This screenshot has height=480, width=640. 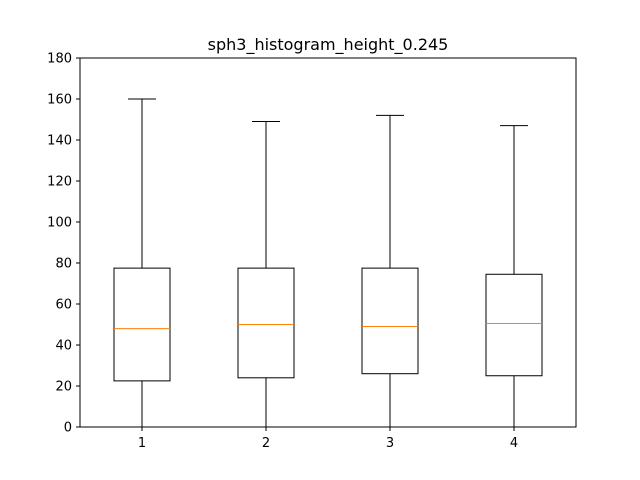 What do you see at coordinates (63, 346) in the screenshot?
I see `y-tick-label: 40` at bounding box center [63, 346].